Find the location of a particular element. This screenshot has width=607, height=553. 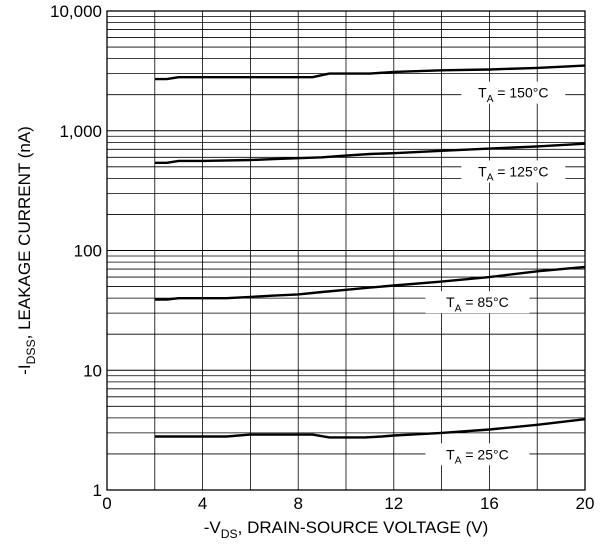

y-tick-label: 10,000 is located at coordinates (76, 11).